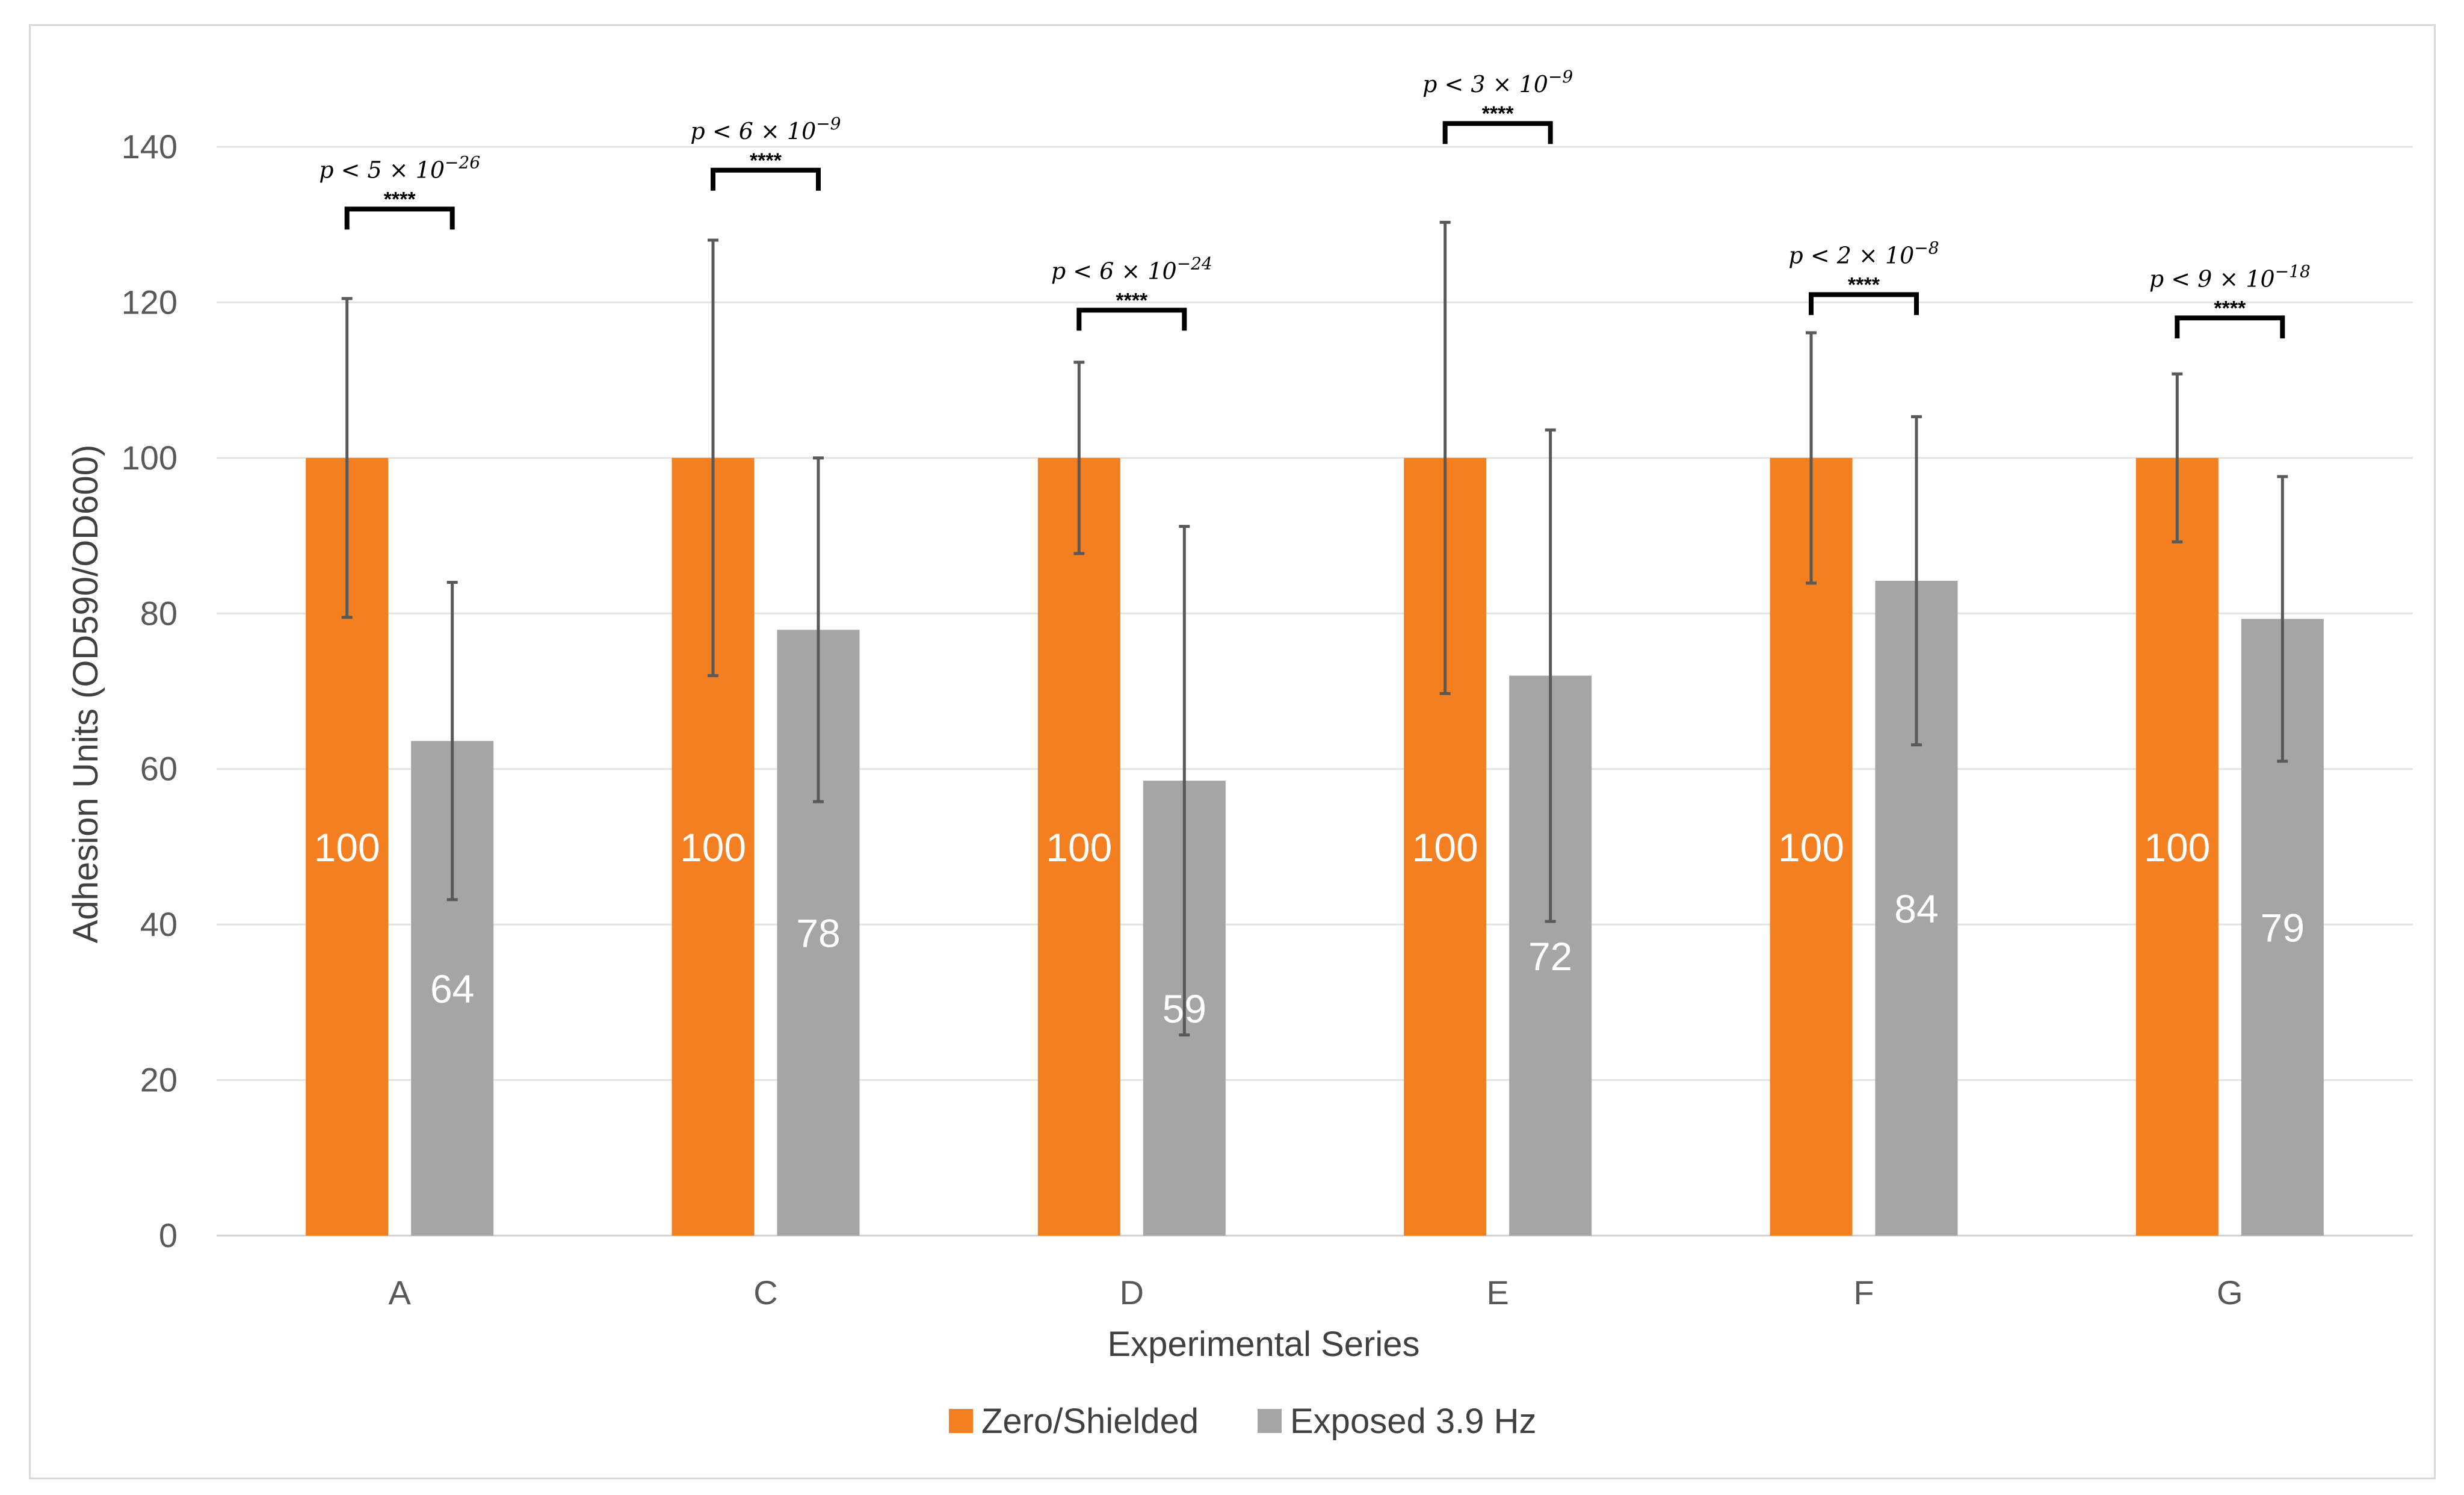 Image resolution: width=2464 pixels, height=1495 pixels. I want to click on legend-swatch-zero-shielded, so click(961, 1421).